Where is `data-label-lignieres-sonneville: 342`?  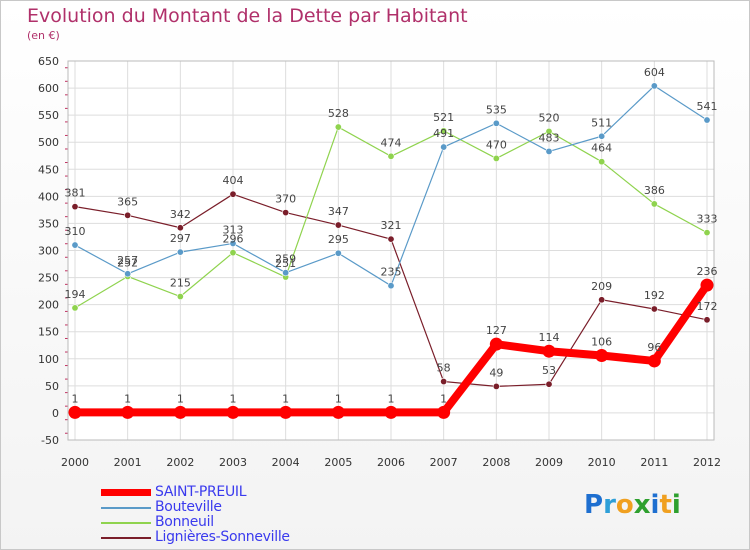
data-label-lignieres-sonneville: 342 is located at coordinates (180, 214).